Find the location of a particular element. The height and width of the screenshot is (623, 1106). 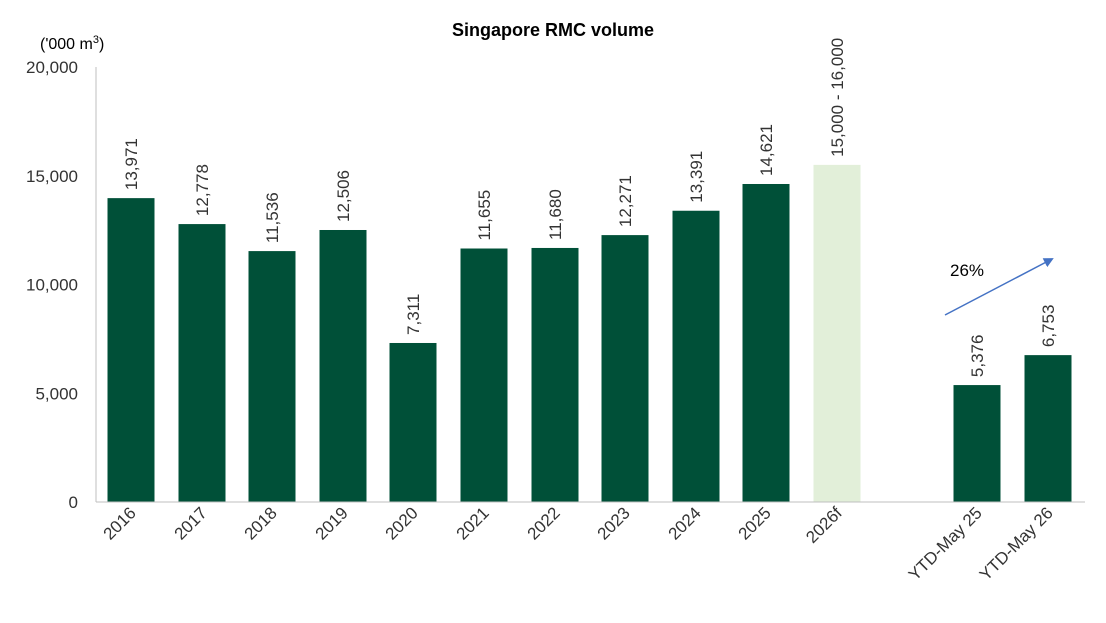

growth-label: 26% is located at coordinates (967, 270).